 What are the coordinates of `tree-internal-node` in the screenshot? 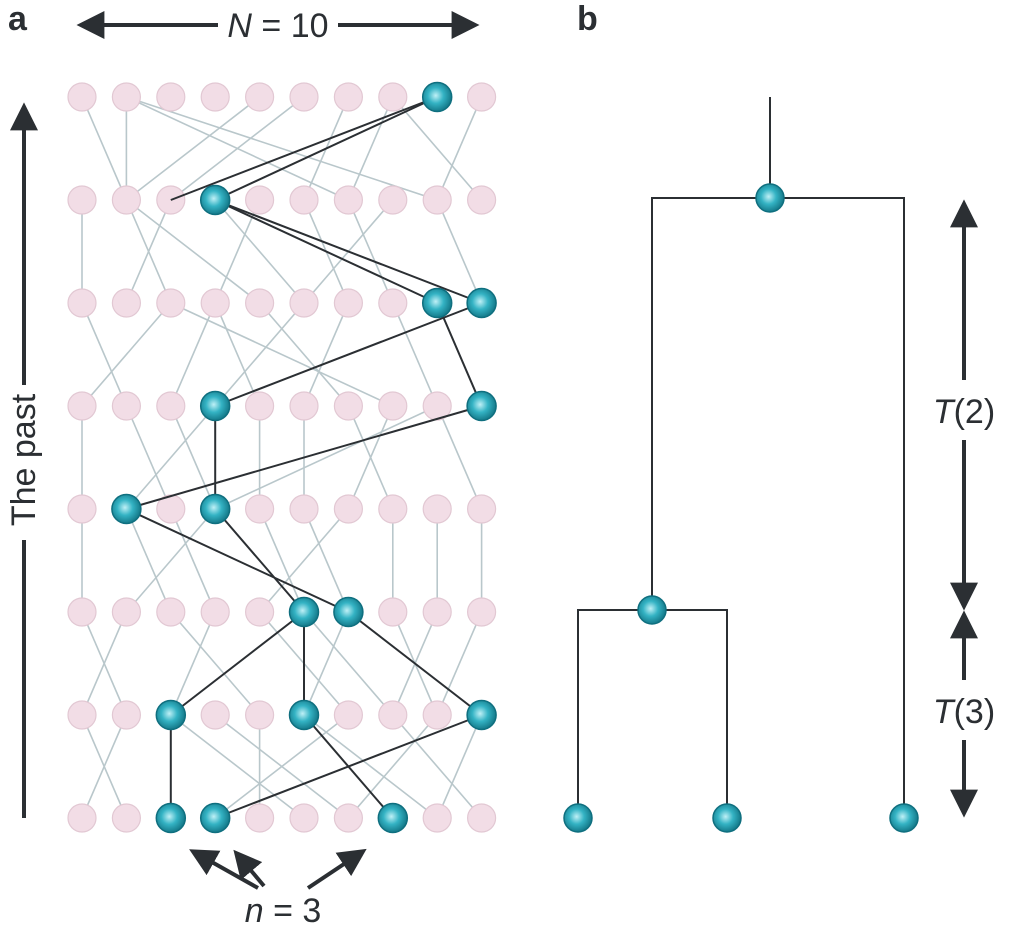 It's located at (652, 610).